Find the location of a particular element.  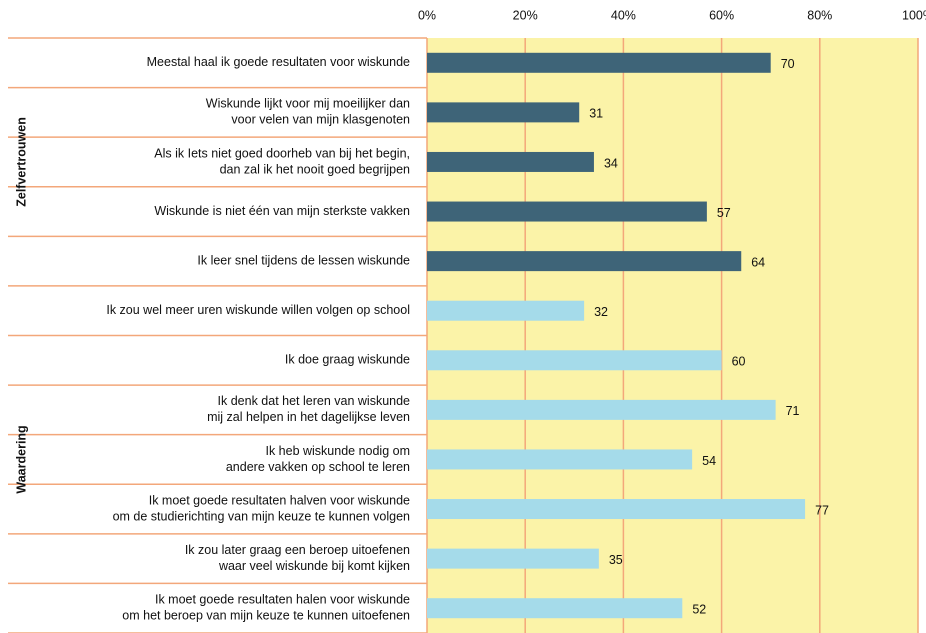

group-label: Zelfvertrouwen is located at coordinates (21, 162).